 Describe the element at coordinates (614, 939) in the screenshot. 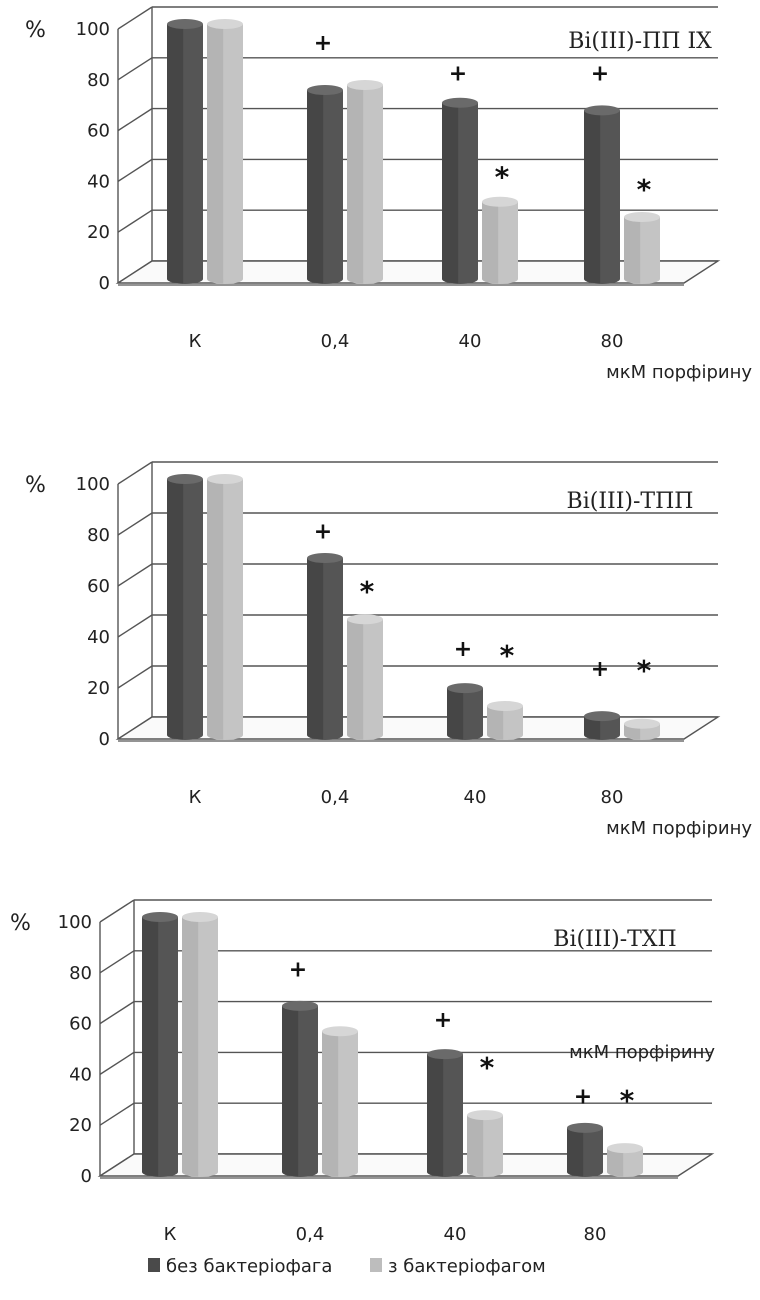

I see `panel-title: Bi(III)-ТХП` at that location.